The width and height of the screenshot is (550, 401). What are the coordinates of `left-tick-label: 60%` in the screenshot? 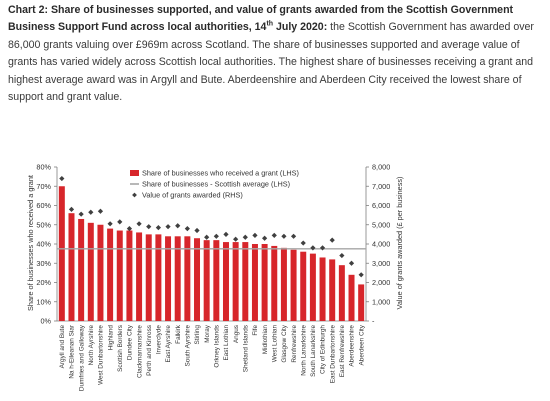 It's located at (43, 205).